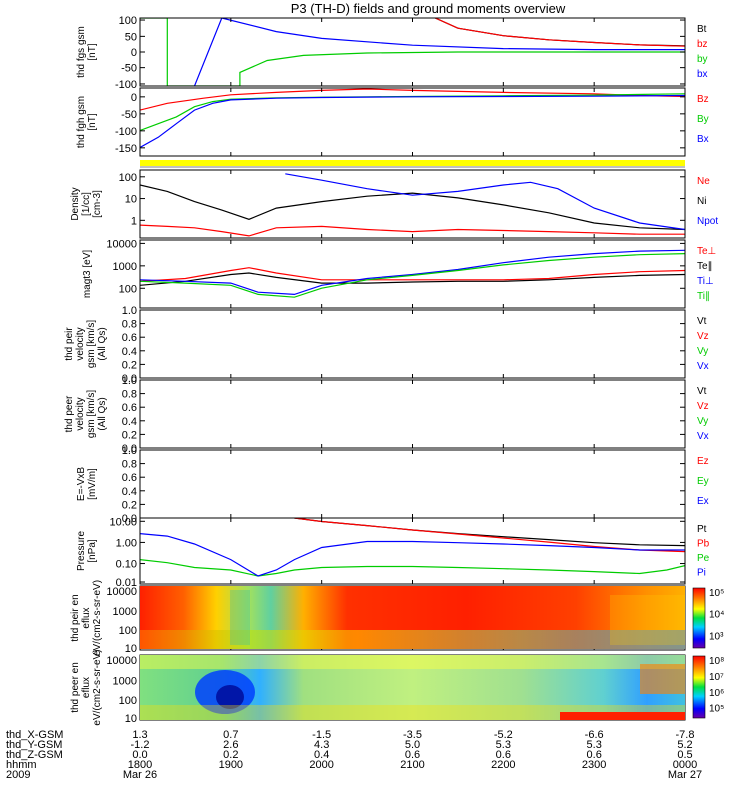 Image resolution: width=750 pixels, height=800 pixels. I want to click on ytick-peir_velocity-5: 0.0, so click(129, 379).